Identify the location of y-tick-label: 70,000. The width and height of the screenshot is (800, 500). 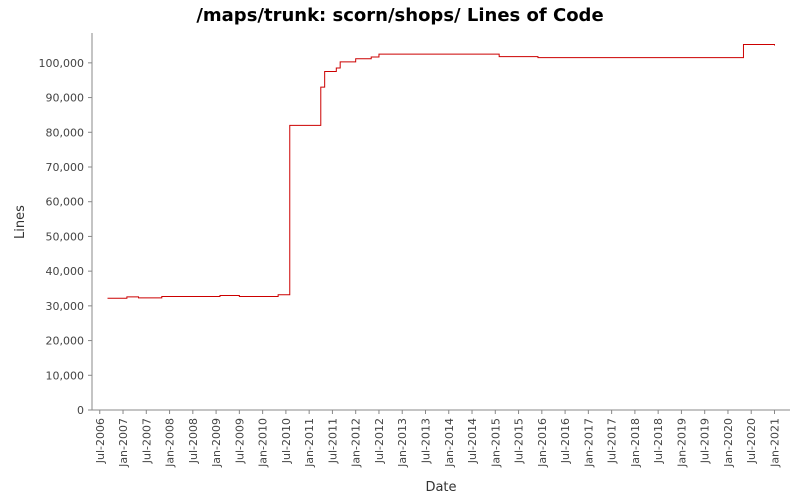
(65, 167).